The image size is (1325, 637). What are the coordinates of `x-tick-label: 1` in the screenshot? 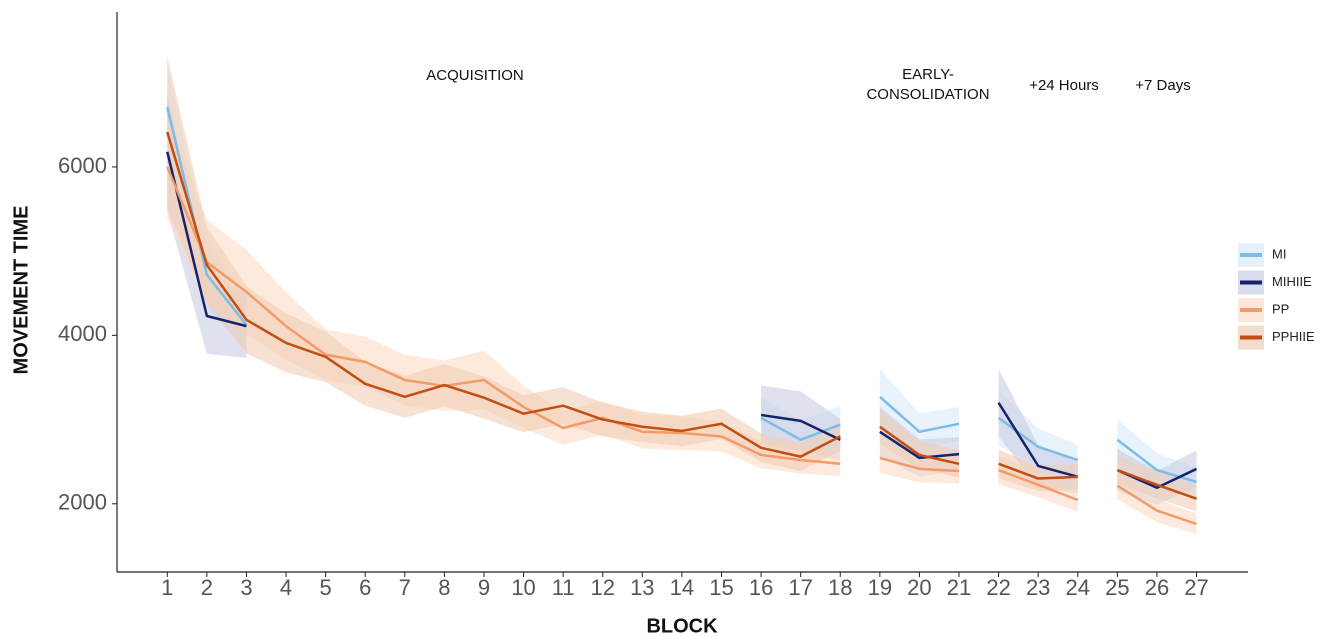 It's located at (167, 587).